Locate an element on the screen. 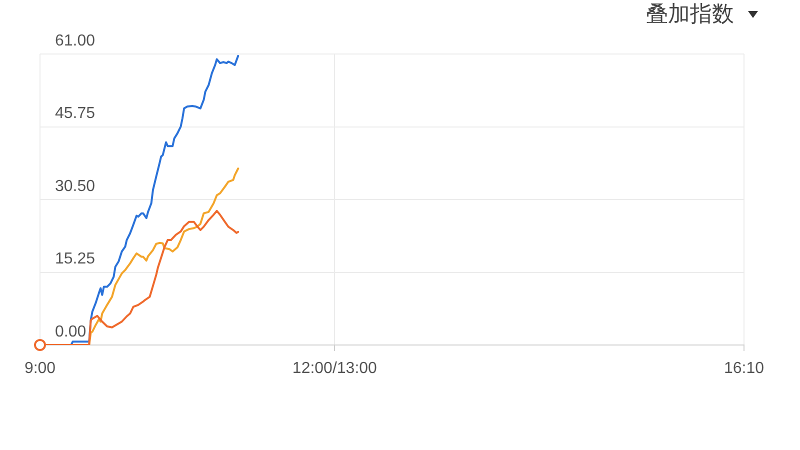 This screenshot has height=450, width=800. y-tick-label: 30.50 is located at coordinates (75, 186).